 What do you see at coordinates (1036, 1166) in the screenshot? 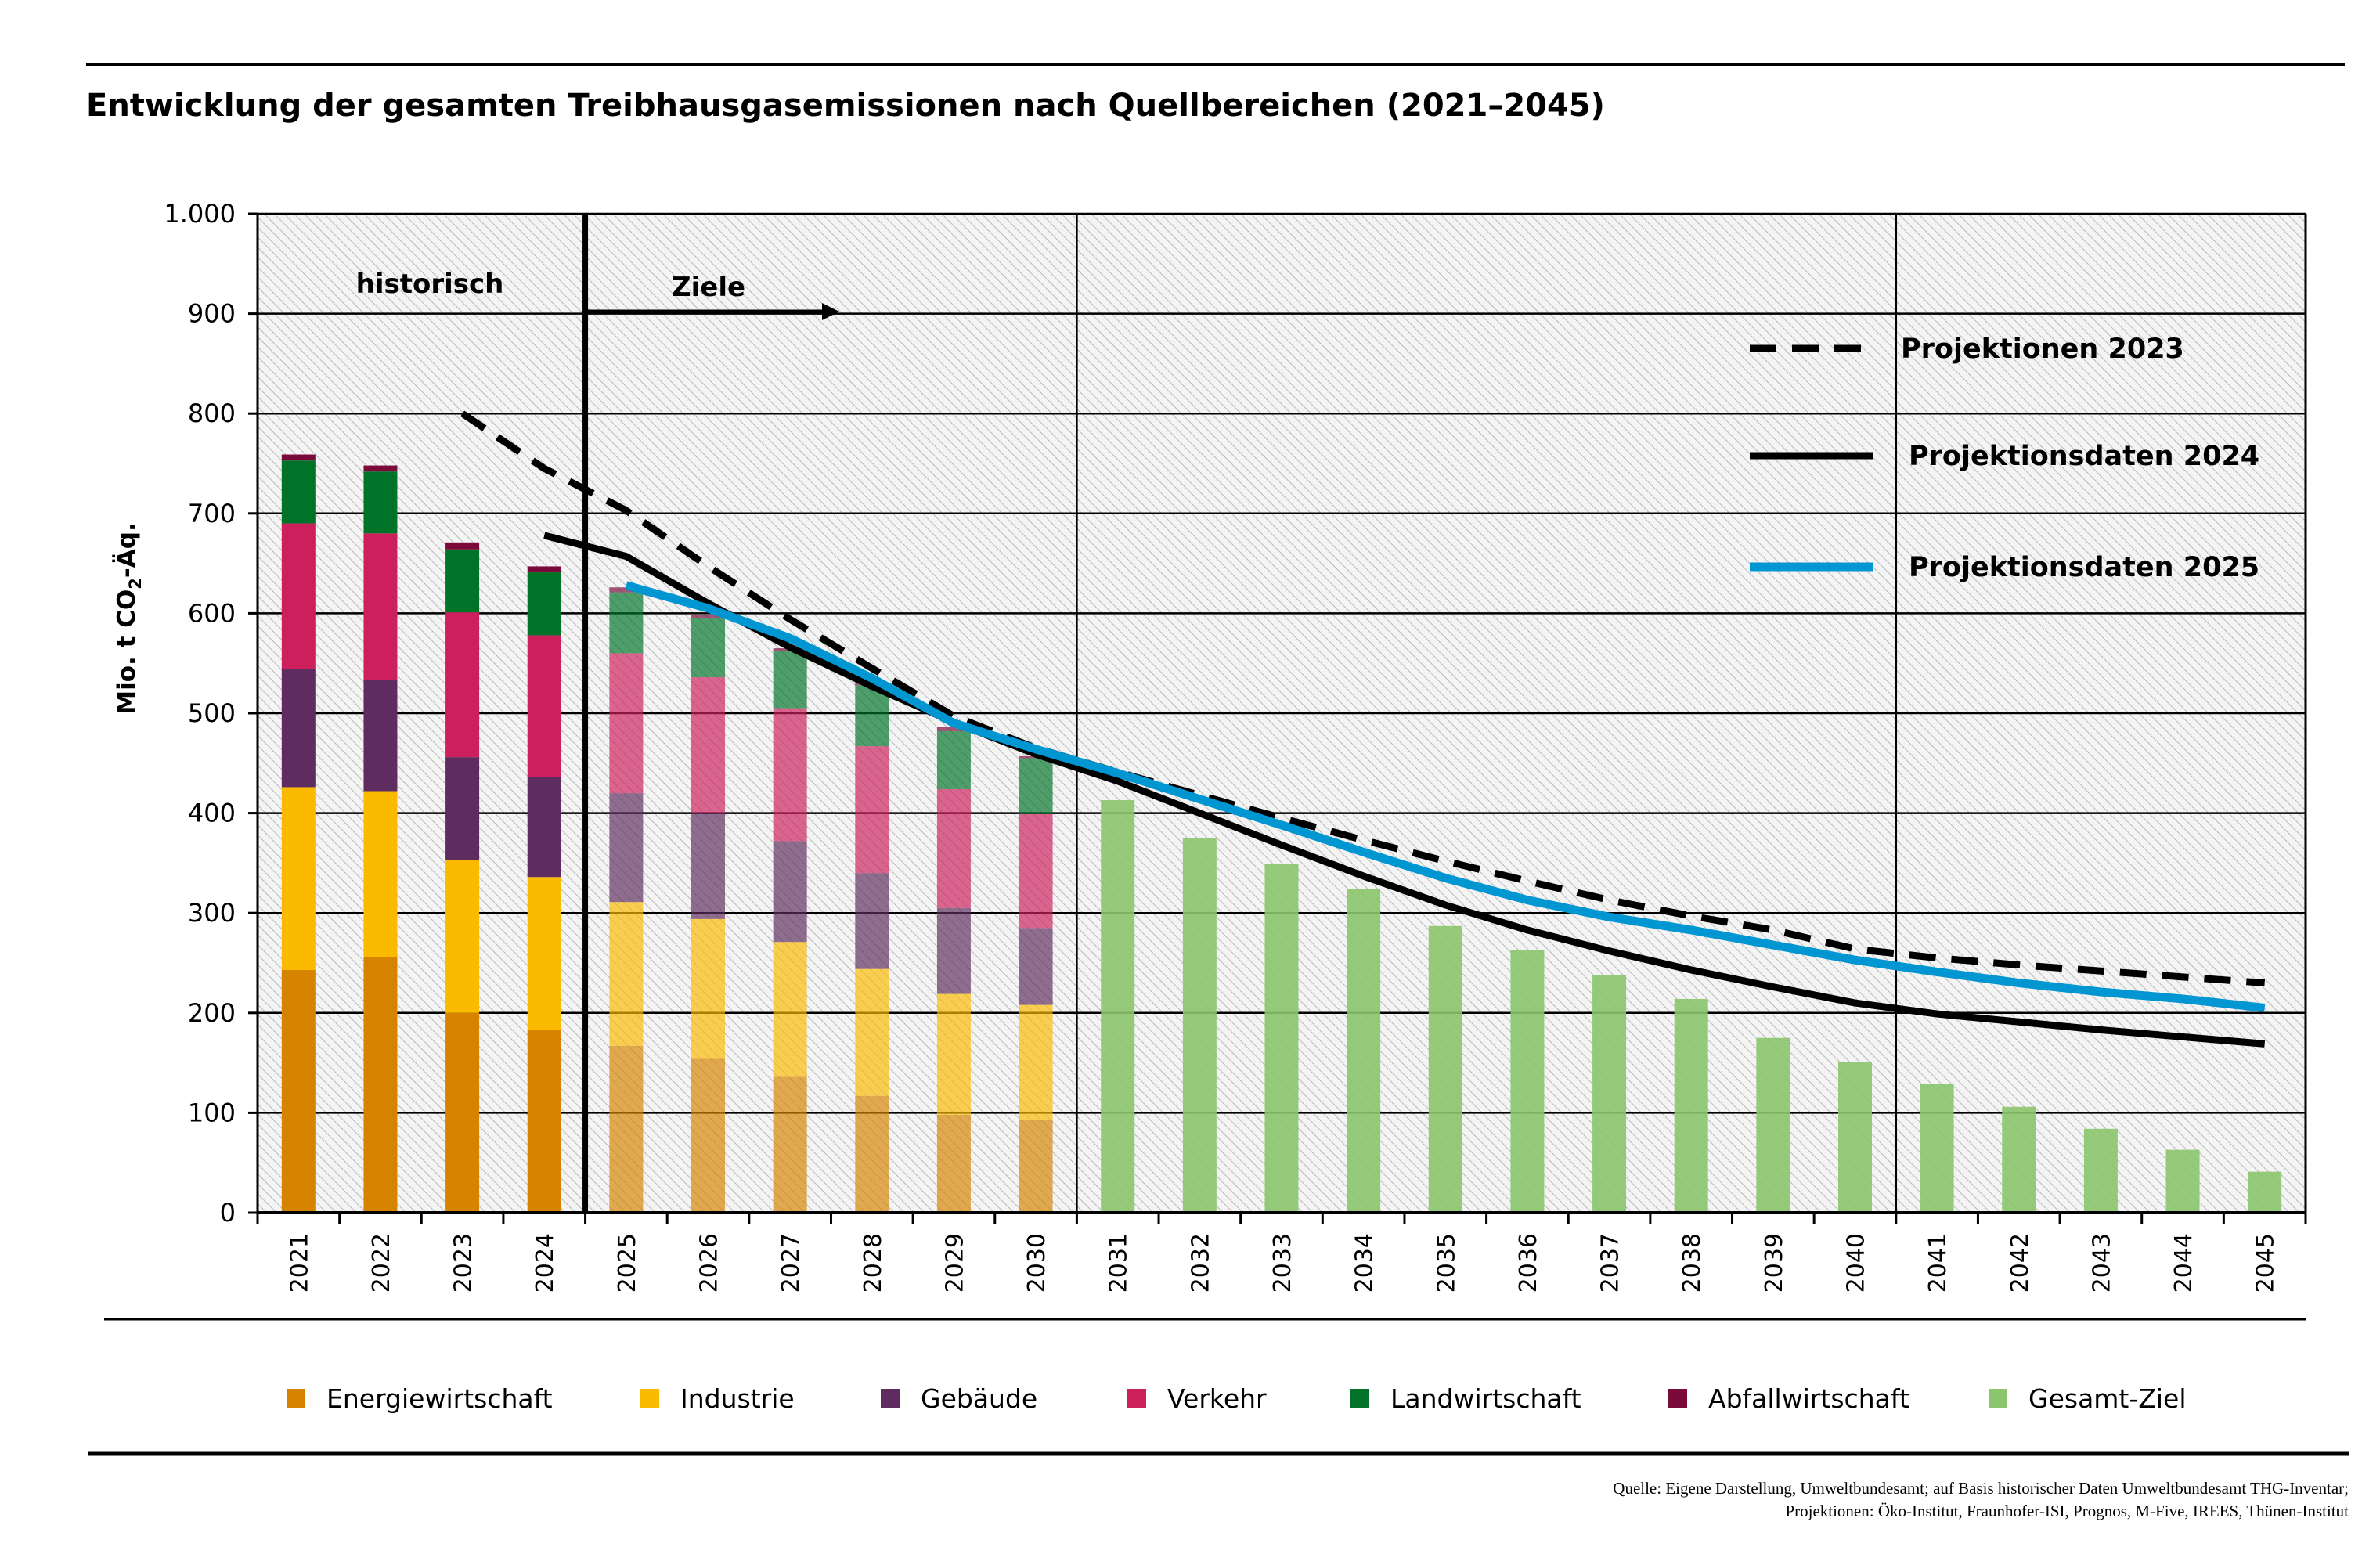
I see `bar-energiewirtschaft-2030` at bounding box center [1036, 1166].